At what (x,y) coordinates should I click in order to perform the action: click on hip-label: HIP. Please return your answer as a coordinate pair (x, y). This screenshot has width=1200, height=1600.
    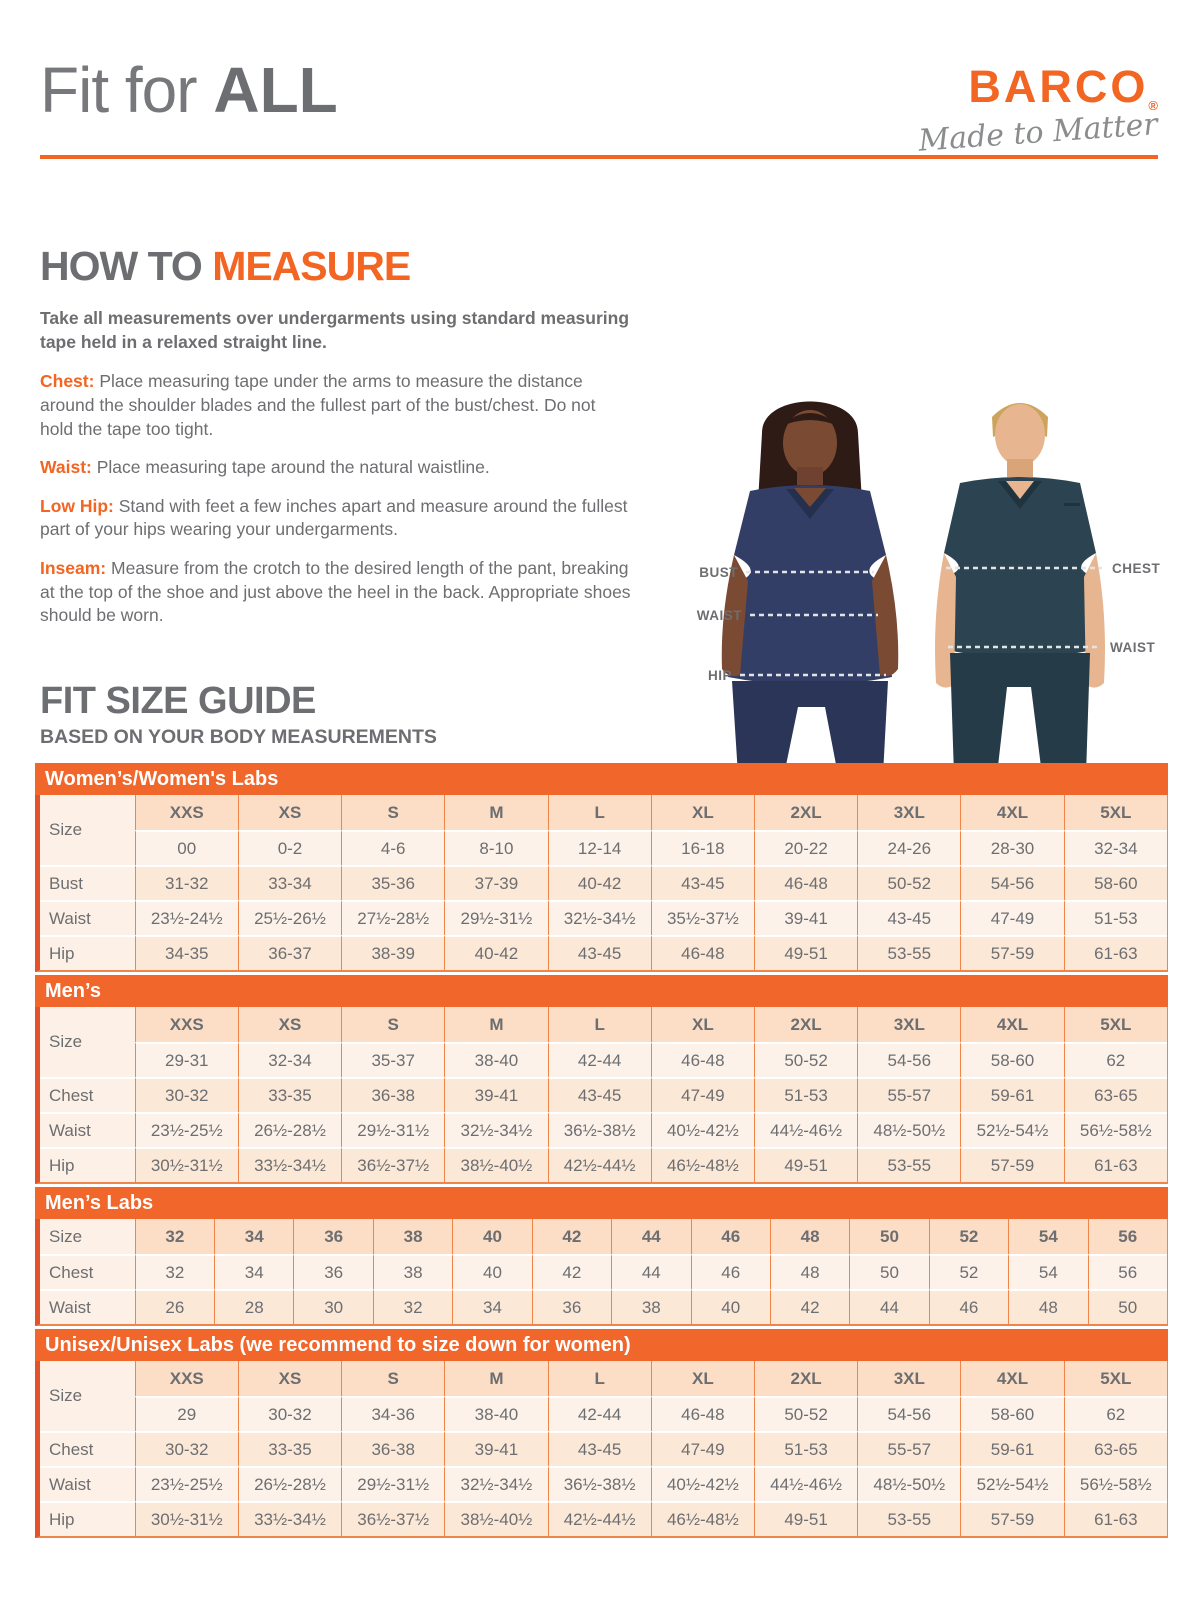
    Looking at the image, I should click on (720, 675).